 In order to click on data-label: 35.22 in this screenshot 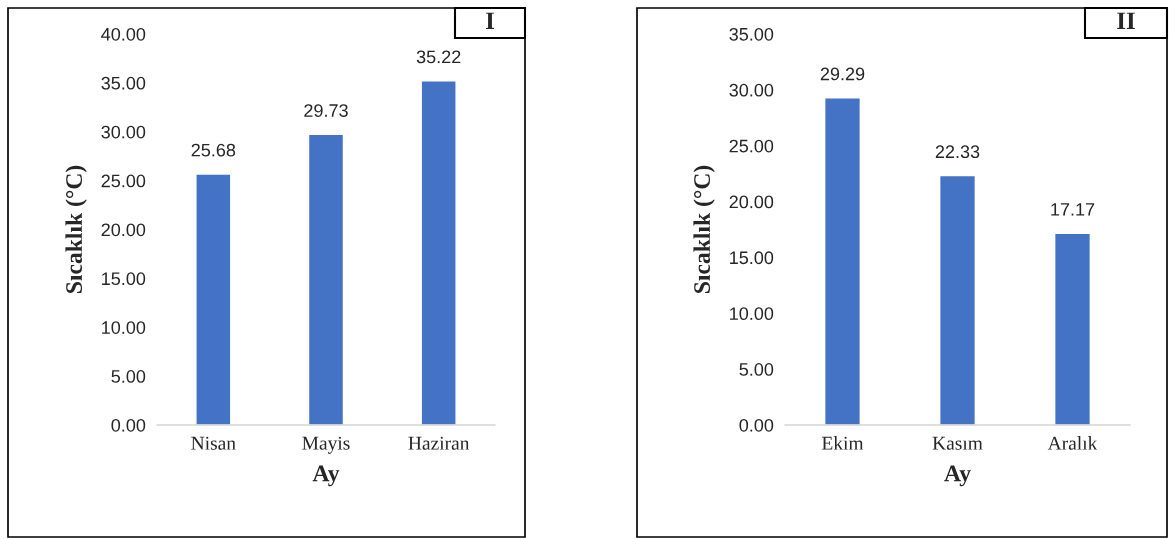, I will do `click(438, 57)`.